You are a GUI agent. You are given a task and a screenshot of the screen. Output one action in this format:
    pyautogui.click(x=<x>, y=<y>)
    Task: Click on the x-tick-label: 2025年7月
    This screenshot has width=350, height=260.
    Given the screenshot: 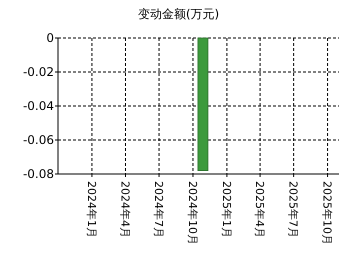 What is the action you would take?
    pyautogui.click(x=293, y=209)
    